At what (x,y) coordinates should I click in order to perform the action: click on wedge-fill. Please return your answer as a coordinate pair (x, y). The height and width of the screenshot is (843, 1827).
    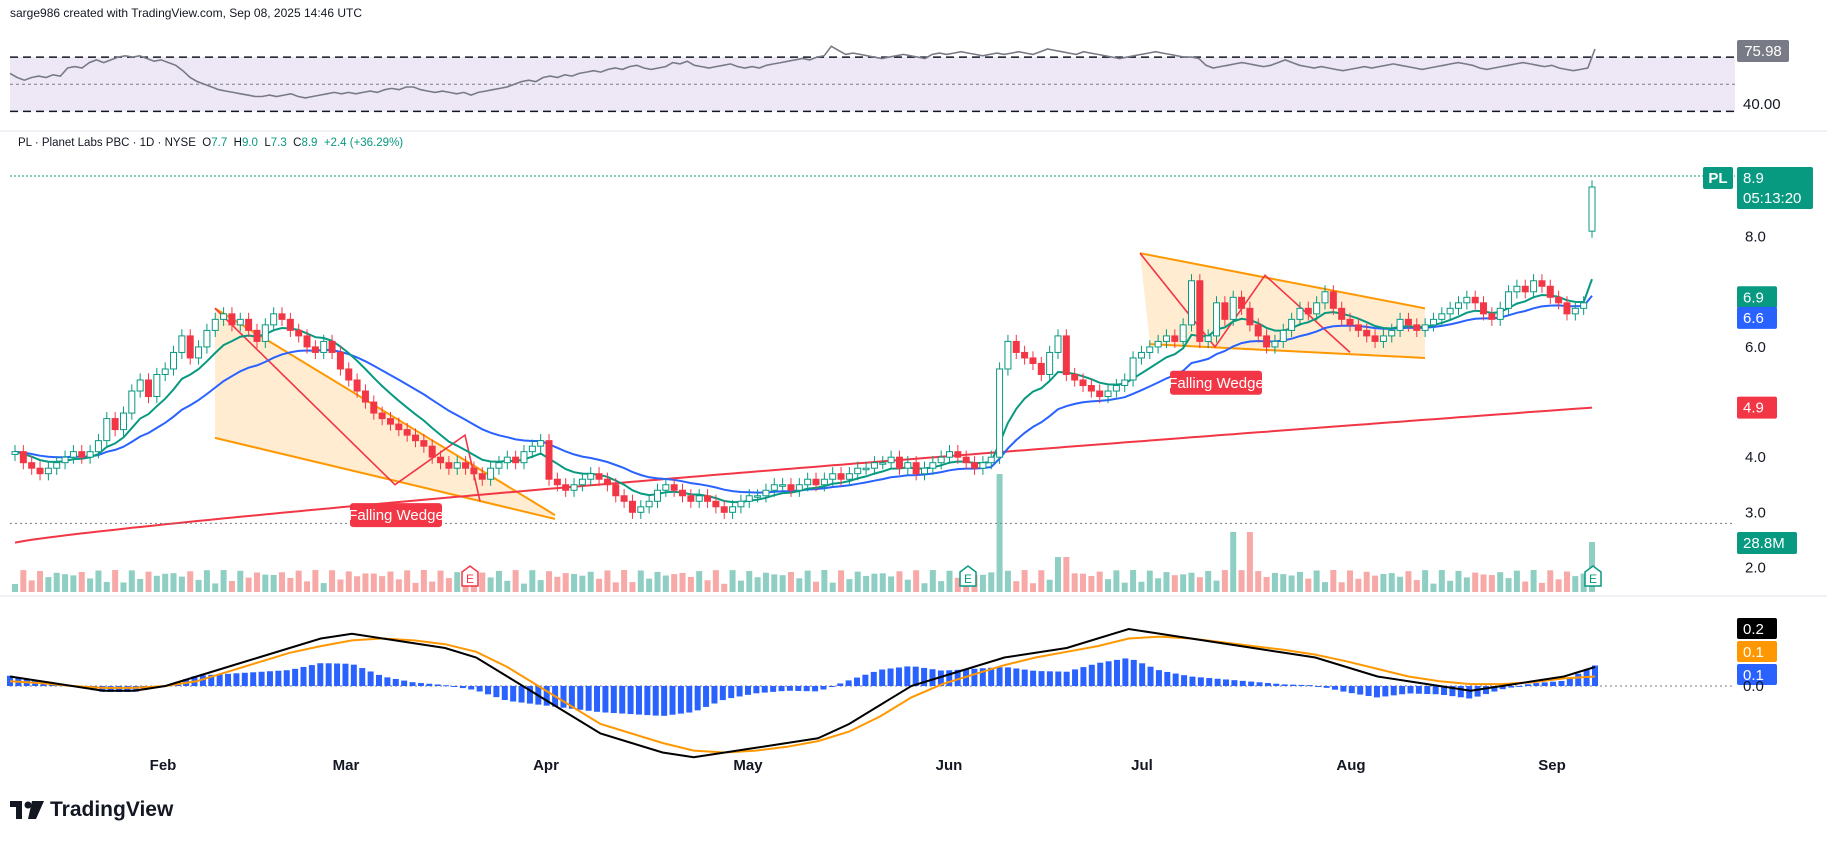
    Looking at the image, I should click on (1282, 305).